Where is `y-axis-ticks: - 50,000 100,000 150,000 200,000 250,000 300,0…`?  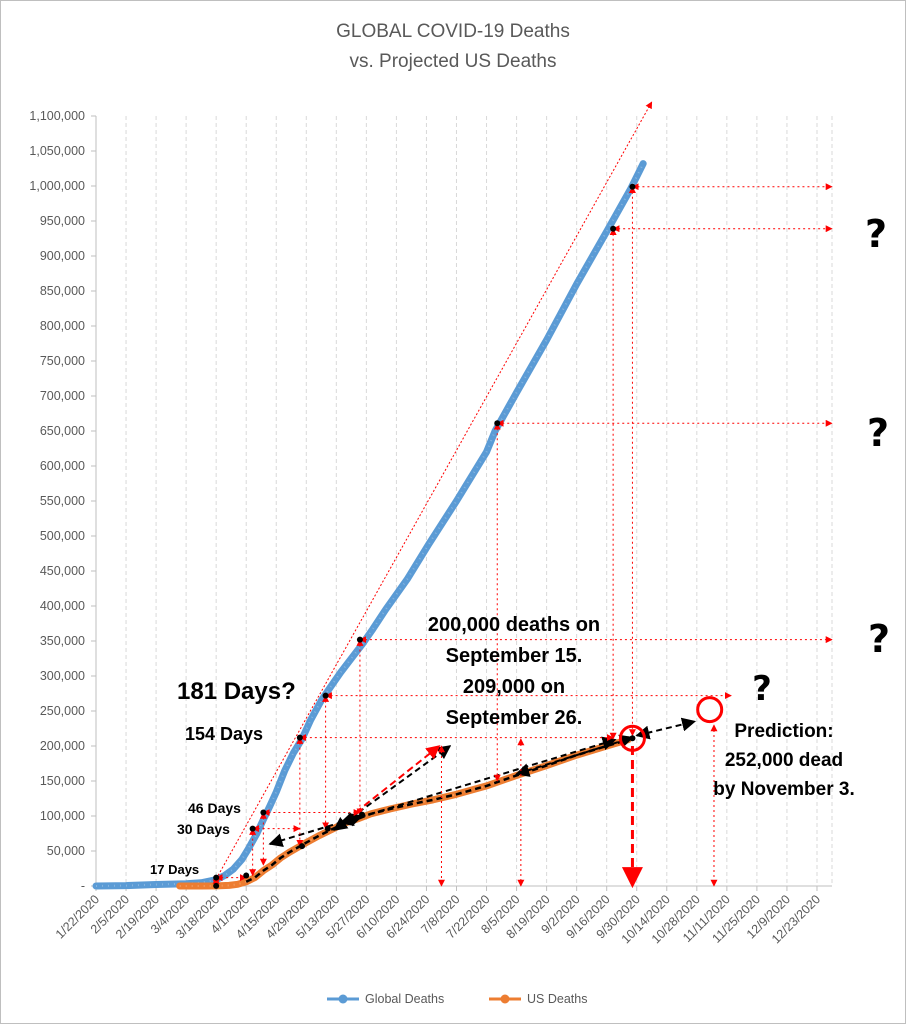
y-axis-ticks: - 50,000 100,000 150,000 200,000 250,000 300,0… is located at coordinates (57, 501).